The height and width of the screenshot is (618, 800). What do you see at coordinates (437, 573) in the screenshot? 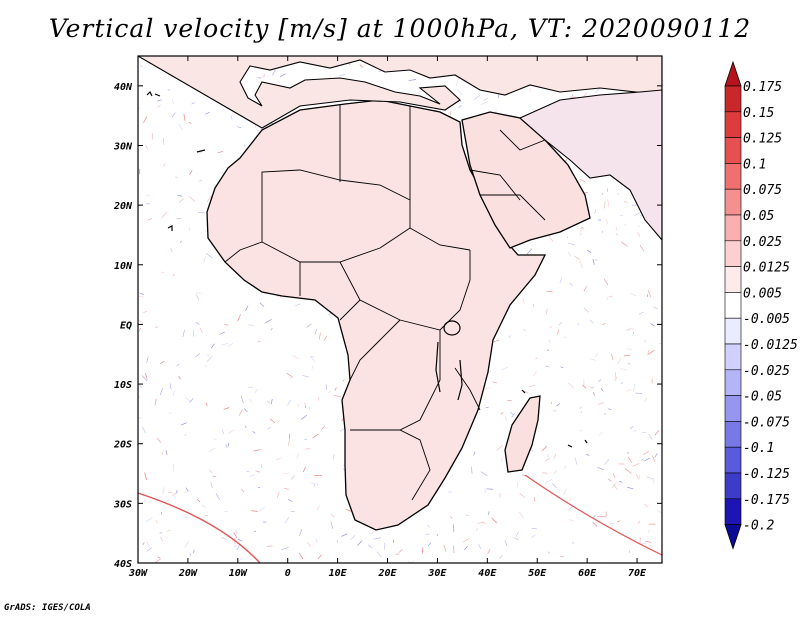
I see `lon-tick-label: 30E` at bounding box center [437, 573].